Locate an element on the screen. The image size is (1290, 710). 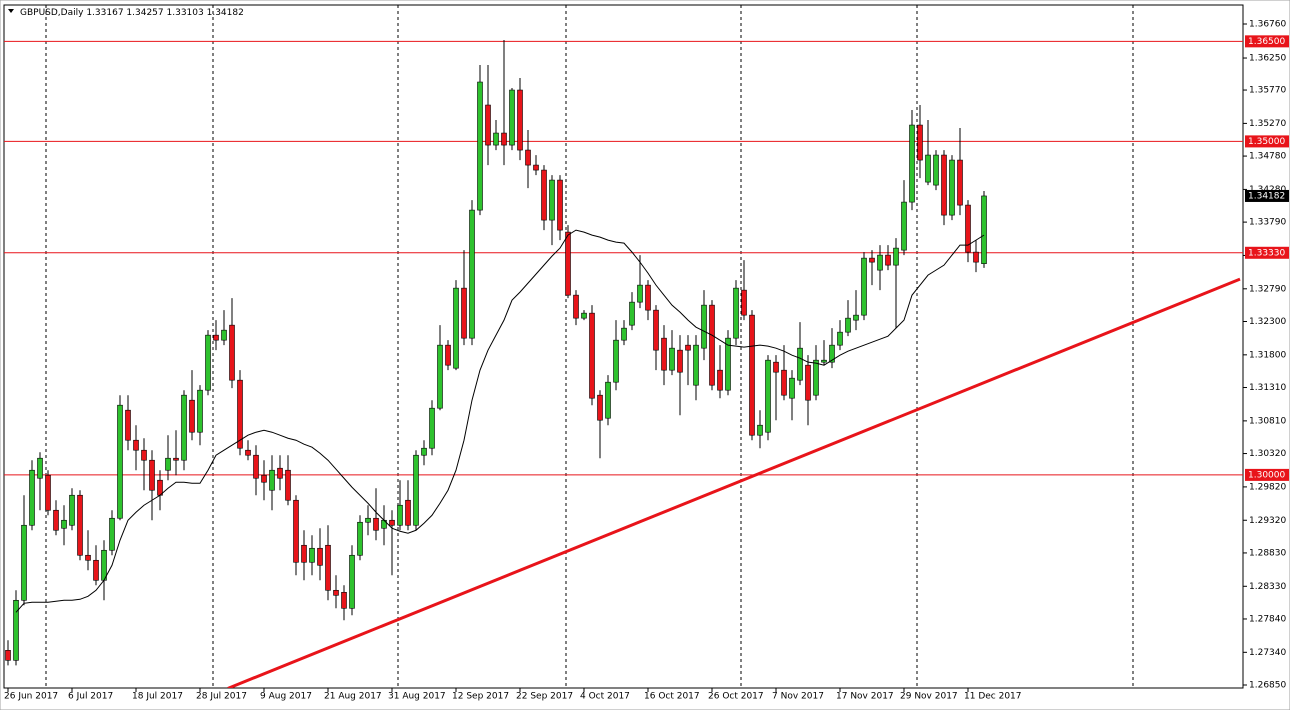
x-tick-label: 11 Dec 2017 is located at coordinates (993, 697).